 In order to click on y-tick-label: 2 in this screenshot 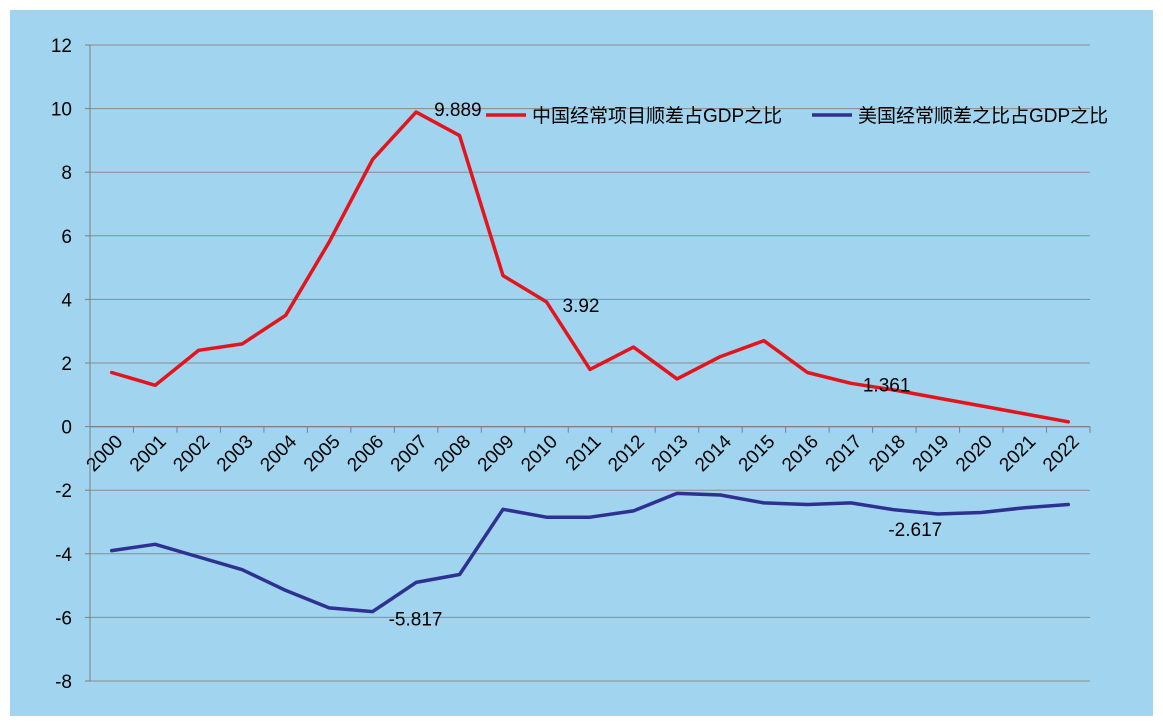, I will do `click(66, 364)`.